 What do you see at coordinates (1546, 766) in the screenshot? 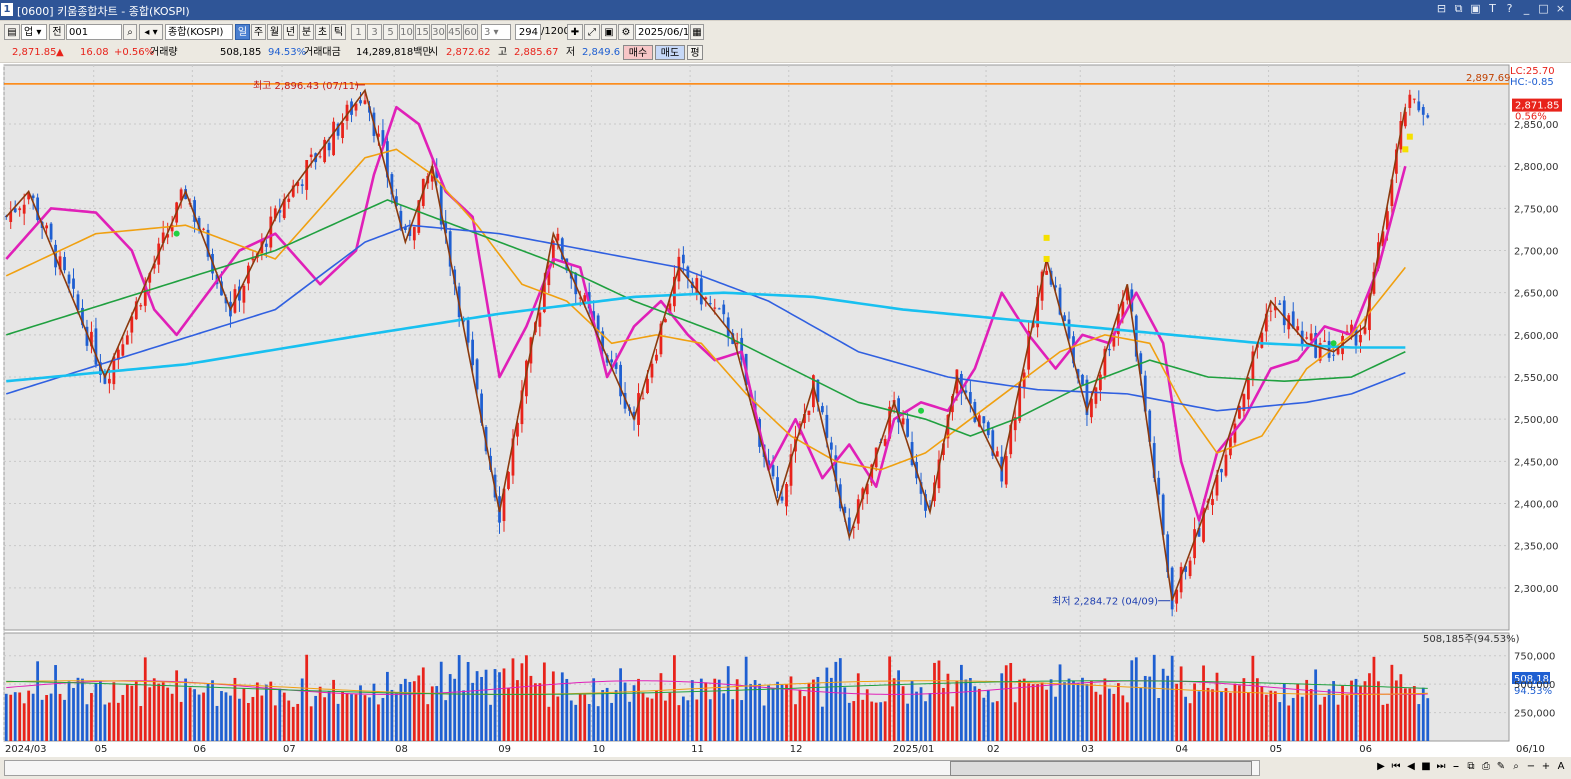
I see `zoom-in-icon: +` at bounding box center [1546, 766].